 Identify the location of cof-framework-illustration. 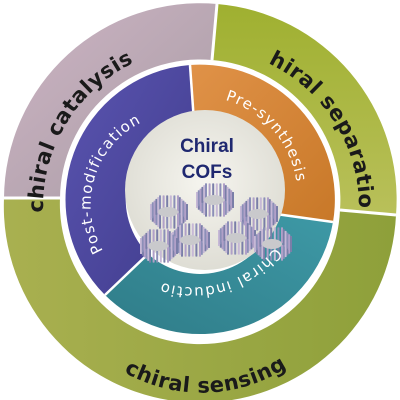
(216, 223).